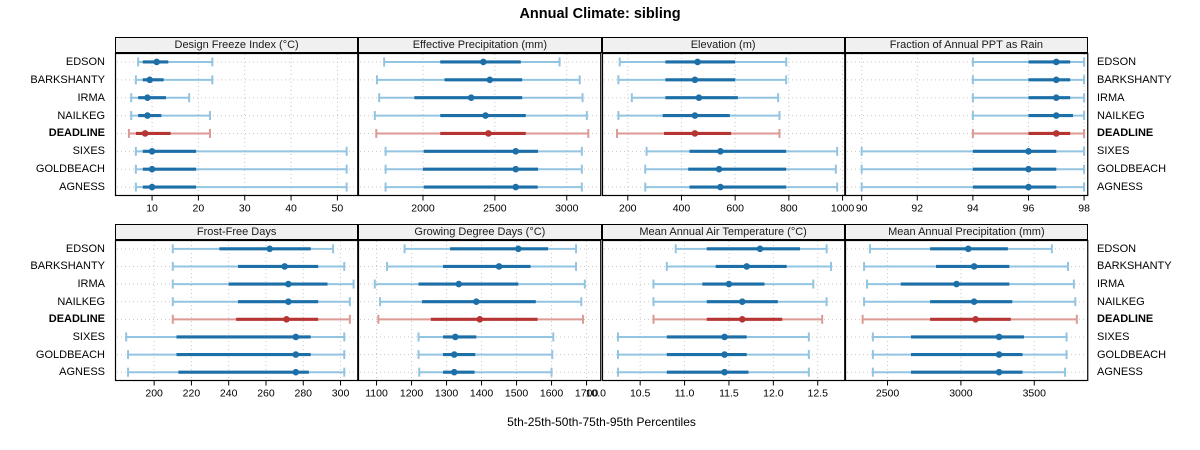  I want to click on panel-title: Effective Precipitation (mm), so click(480, 45).